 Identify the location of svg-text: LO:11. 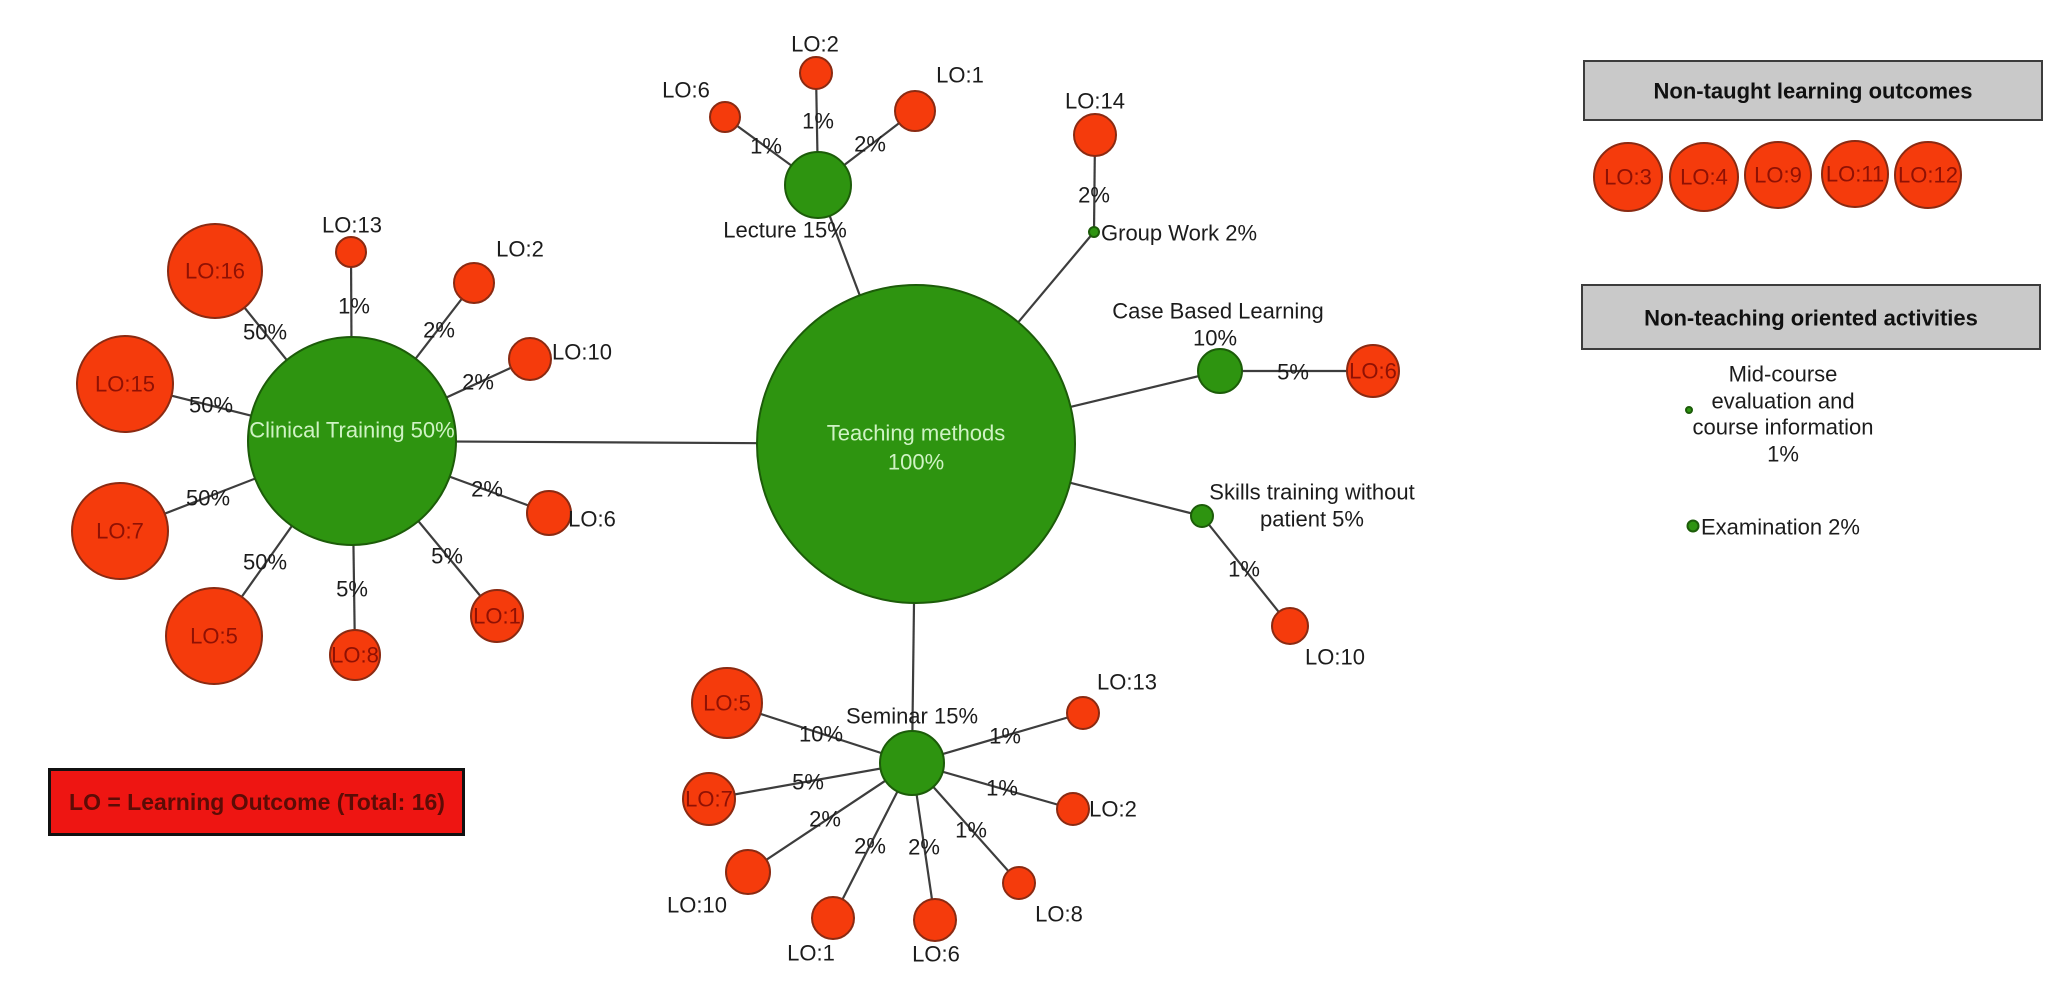
(1855, 174).